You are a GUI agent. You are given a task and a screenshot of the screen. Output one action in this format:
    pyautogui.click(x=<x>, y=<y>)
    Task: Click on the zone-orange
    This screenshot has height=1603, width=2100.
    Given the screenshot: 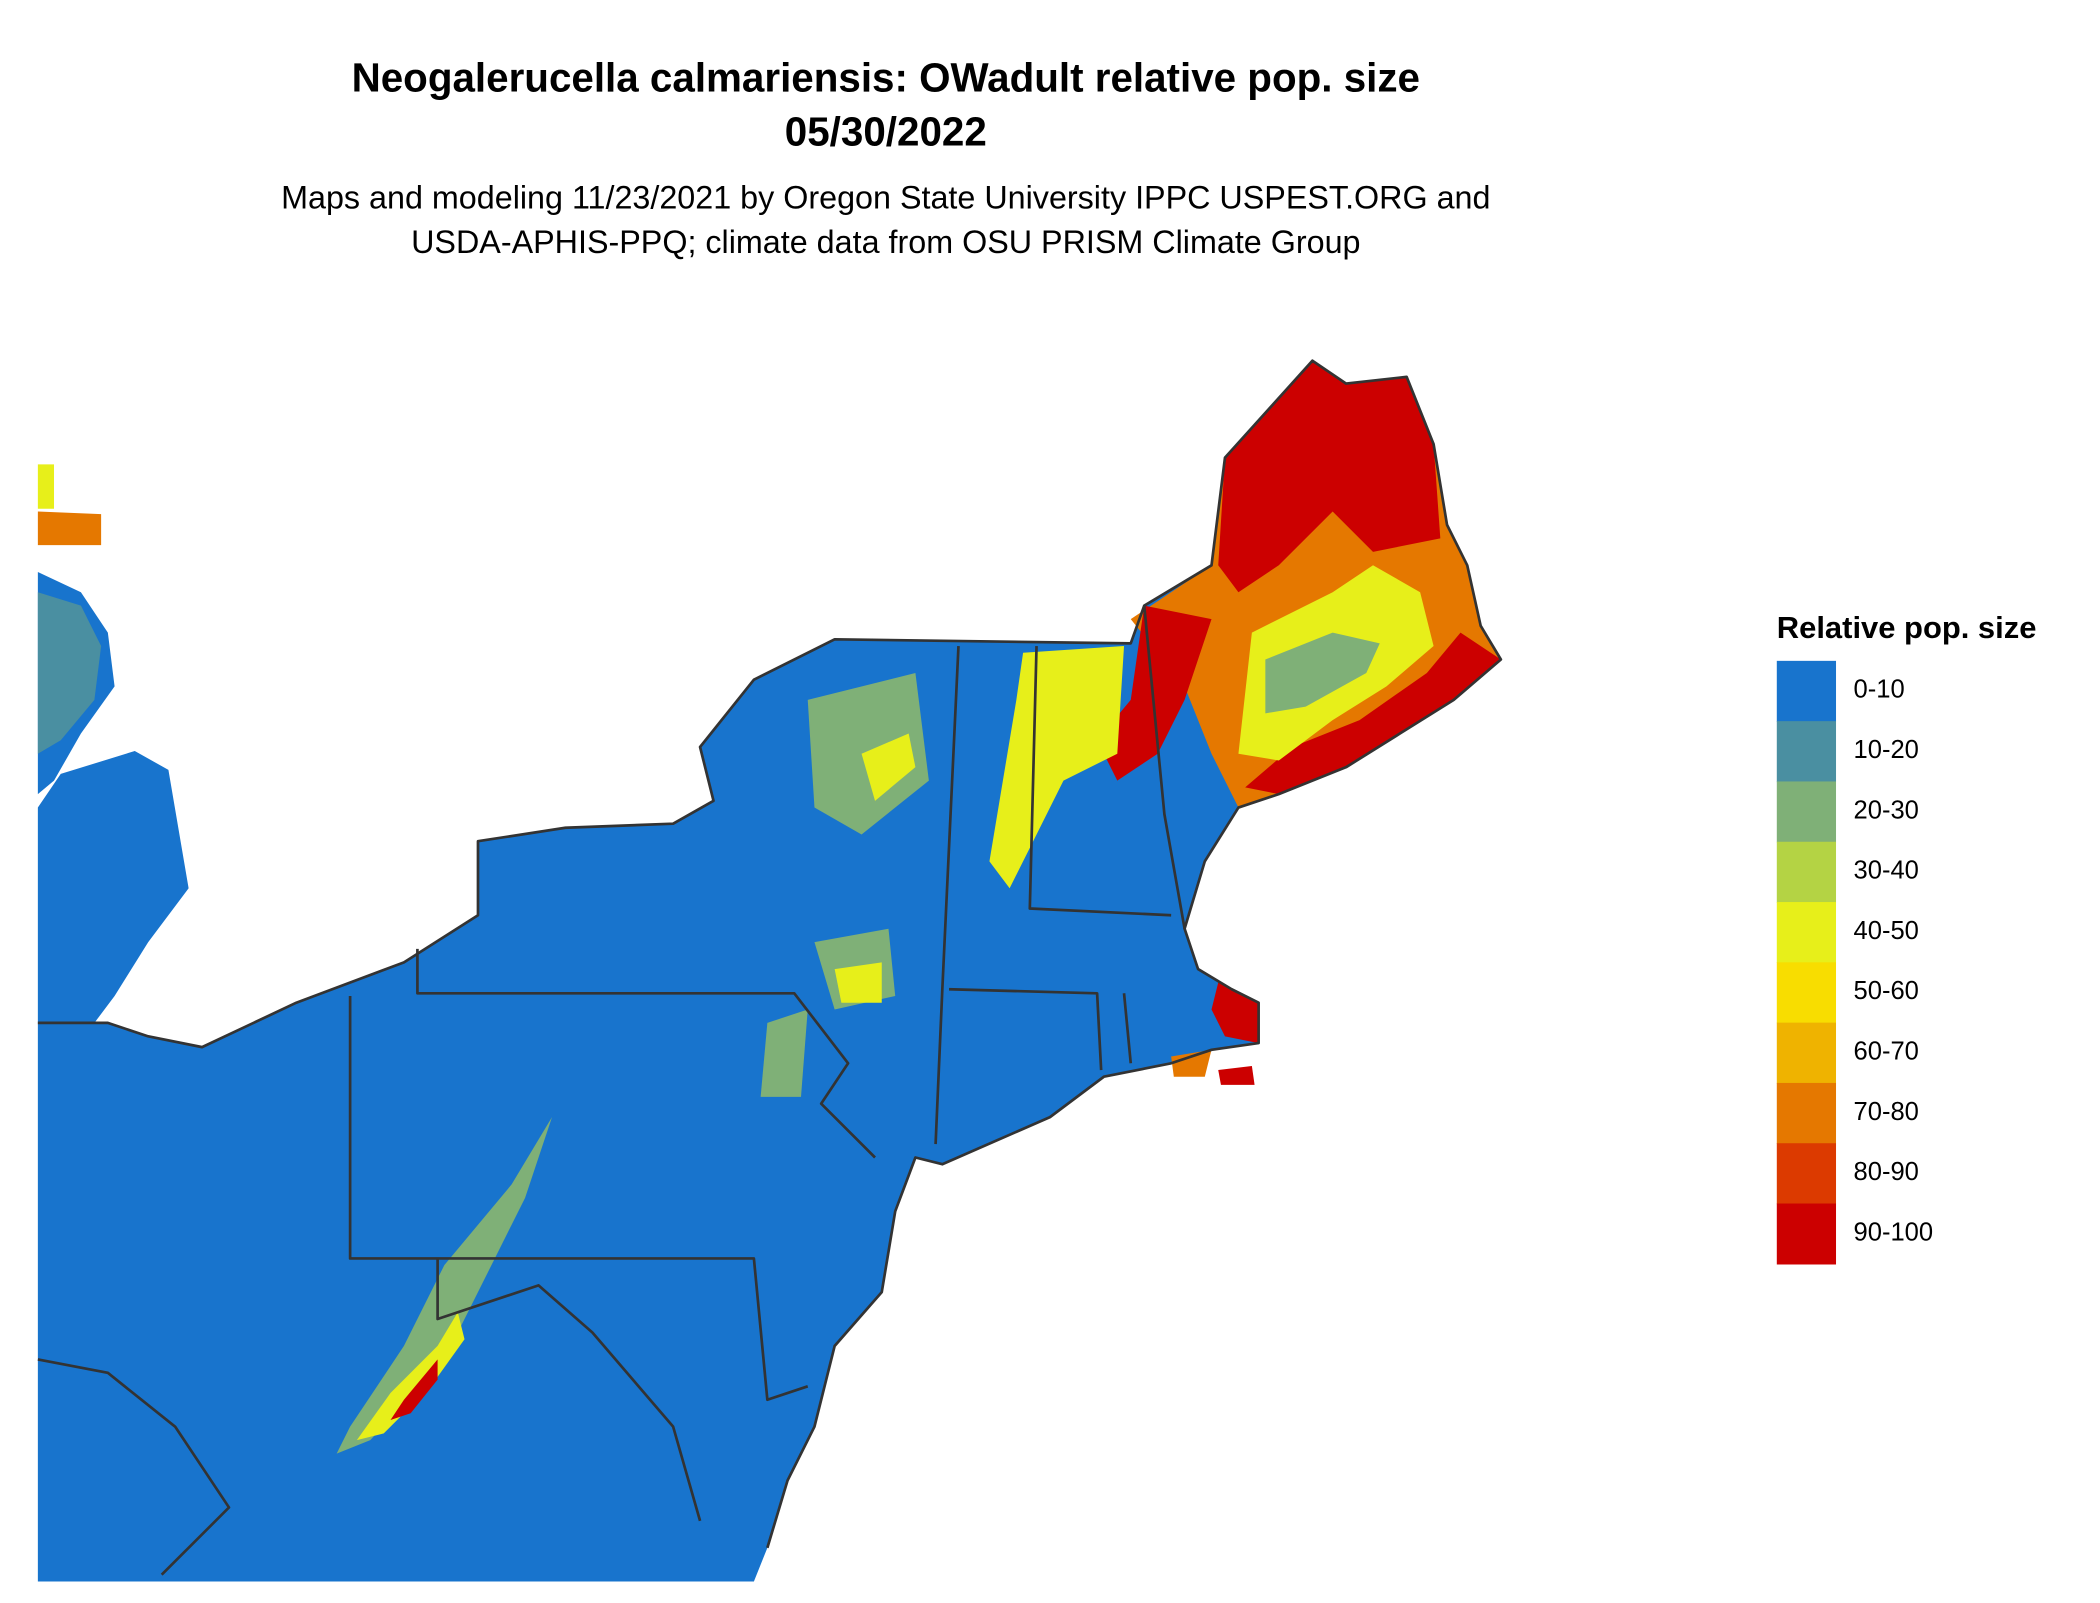 What is the action you would take?
    pyautogui.click(x=1191, y=1063)
    